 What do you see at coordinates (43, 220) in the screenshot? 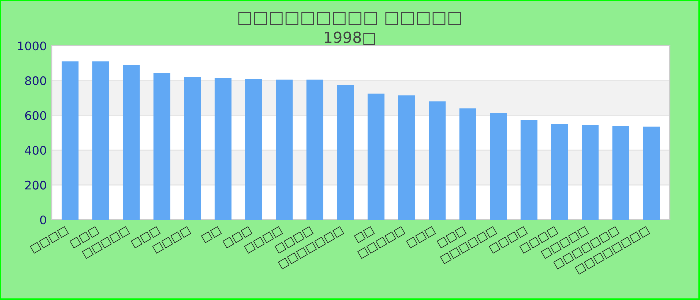
I see `y-tick-label: 0` at bounding box center [43, 220].